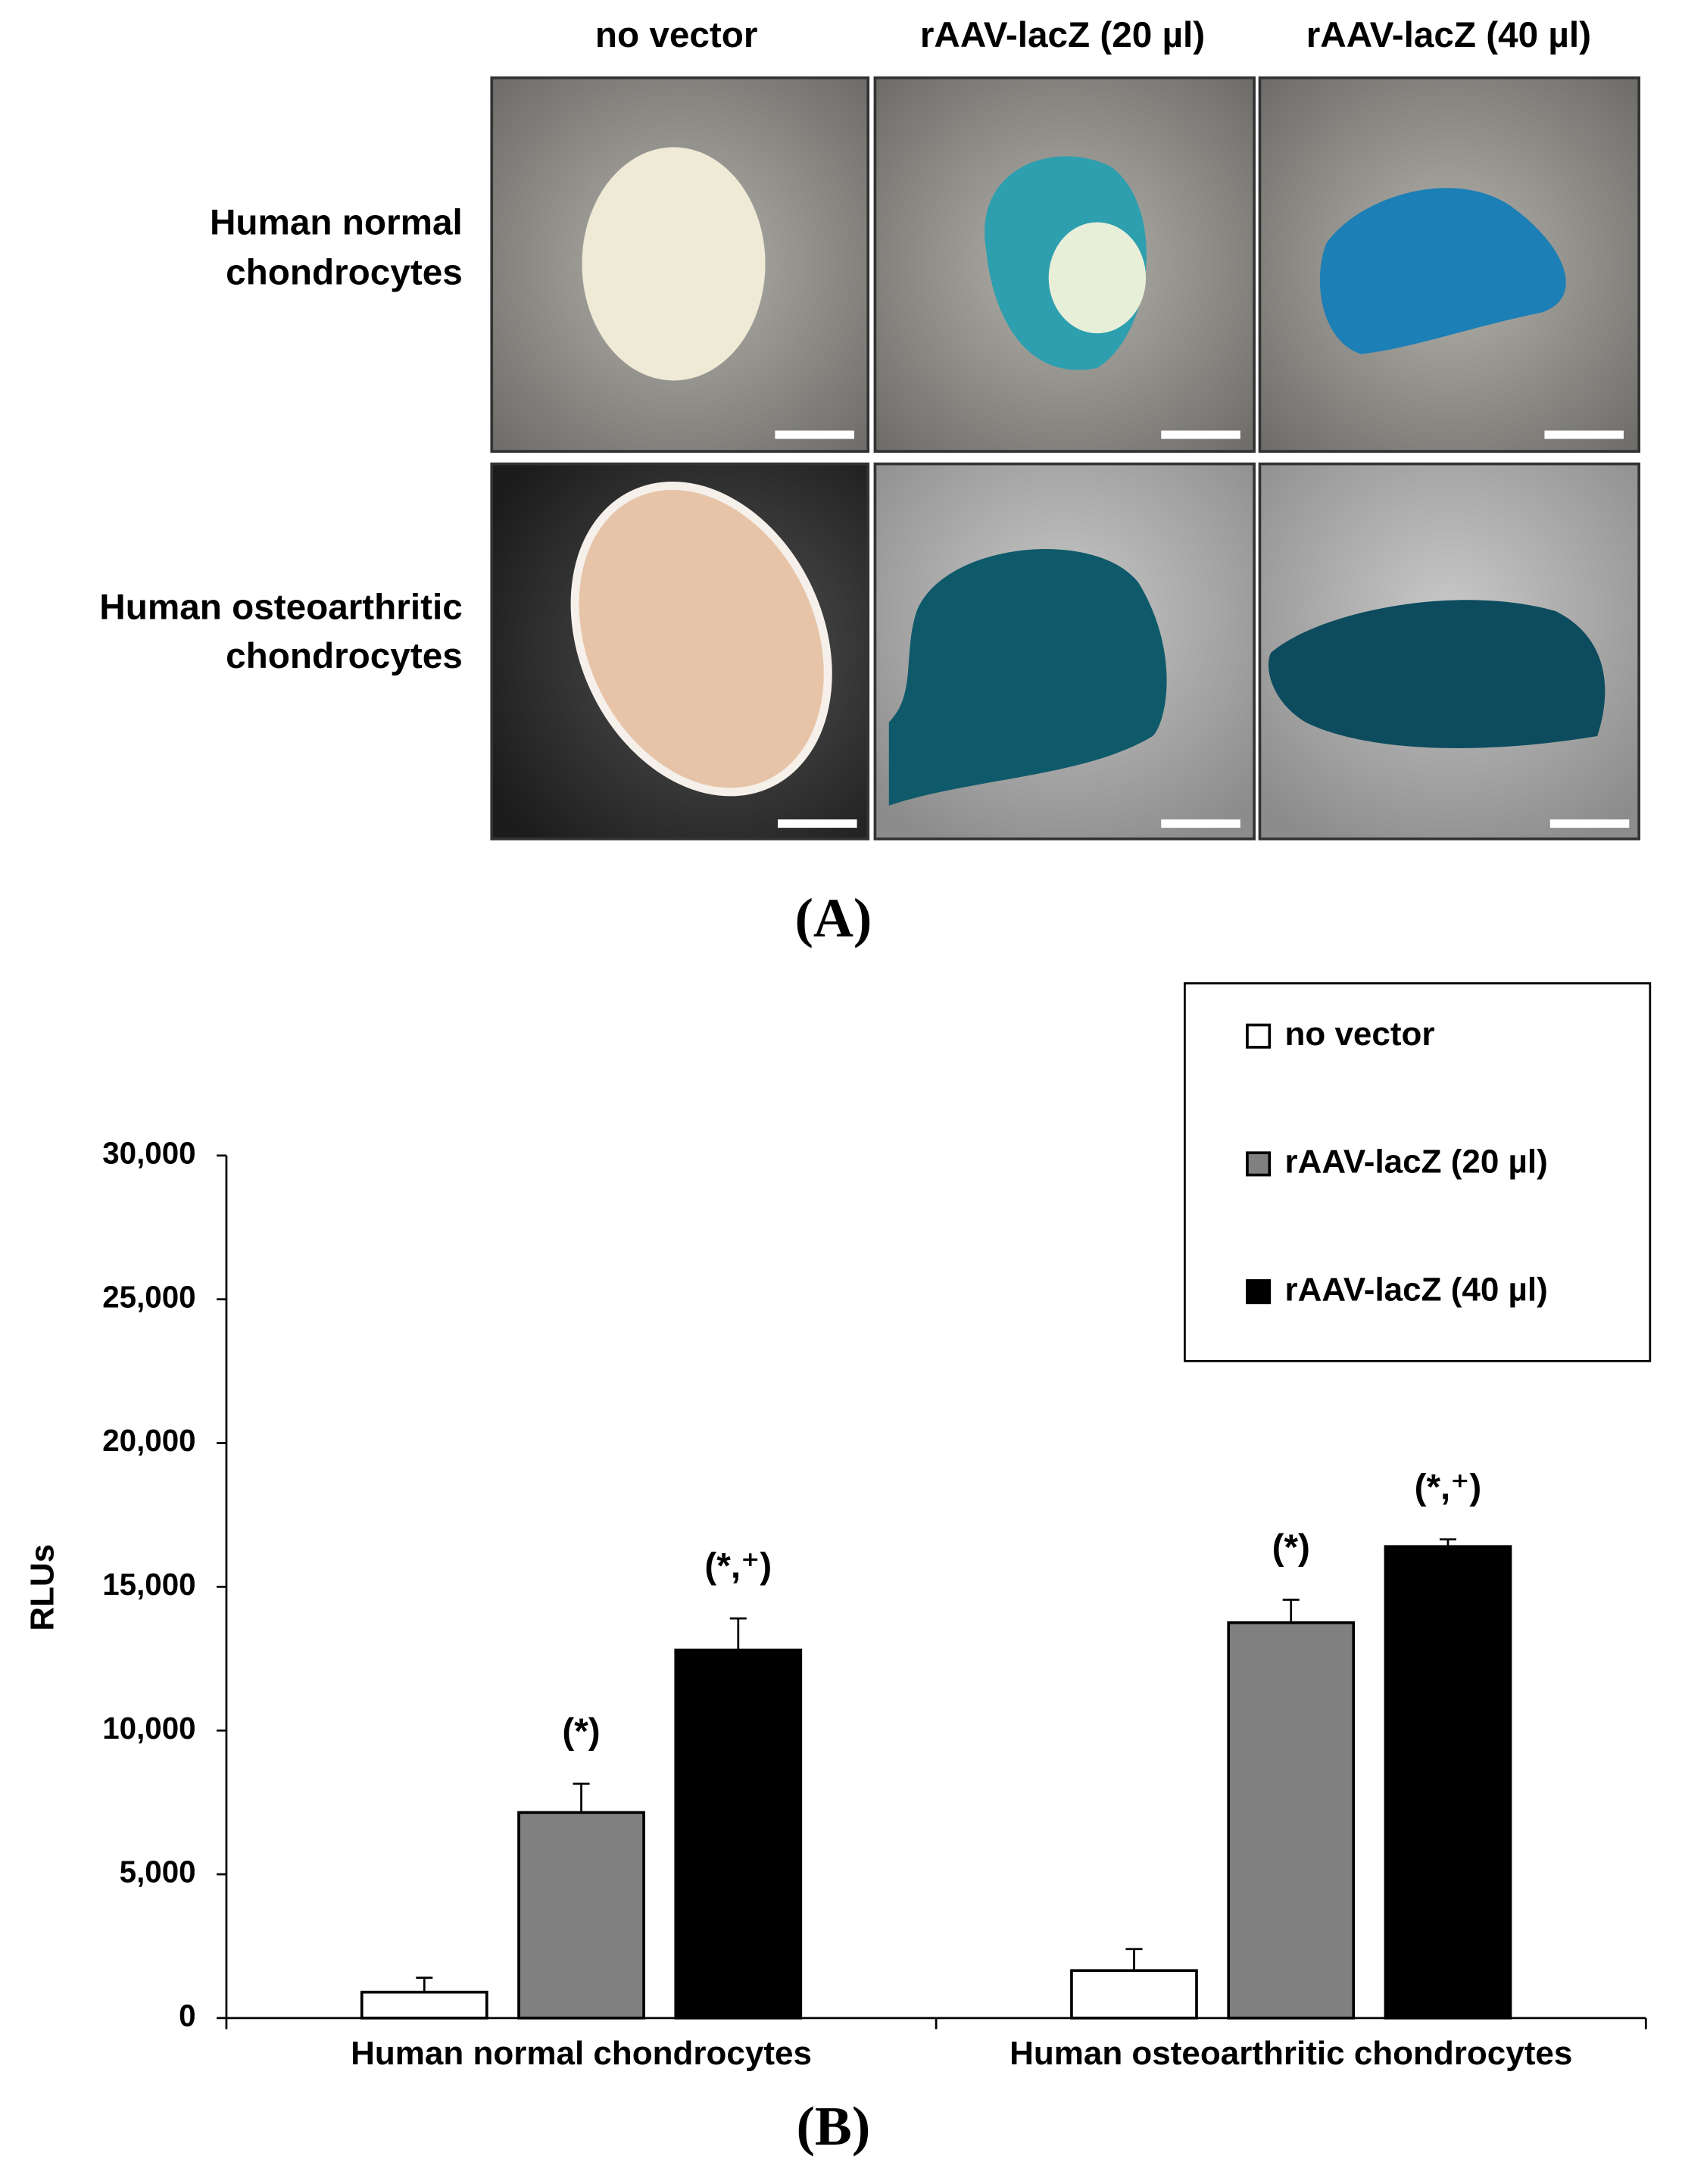  Describe the element at coordinates (148, 1728) in the screenshot. I see `y-tick-label: 10,000` at that location.